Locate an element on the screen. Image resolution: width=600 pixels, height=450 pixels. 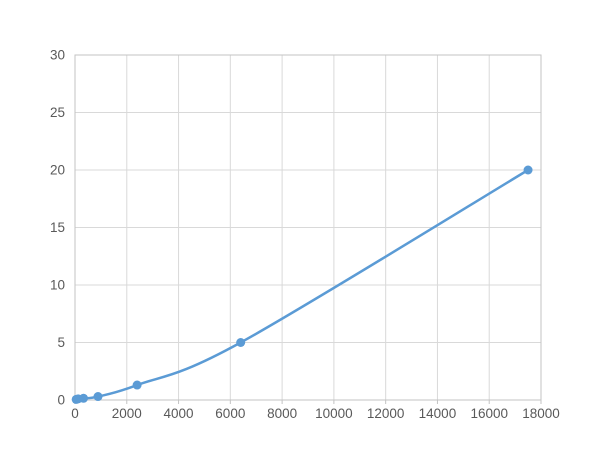
x-axis-tick-label: 10000 is located at coordinates (334, 413).